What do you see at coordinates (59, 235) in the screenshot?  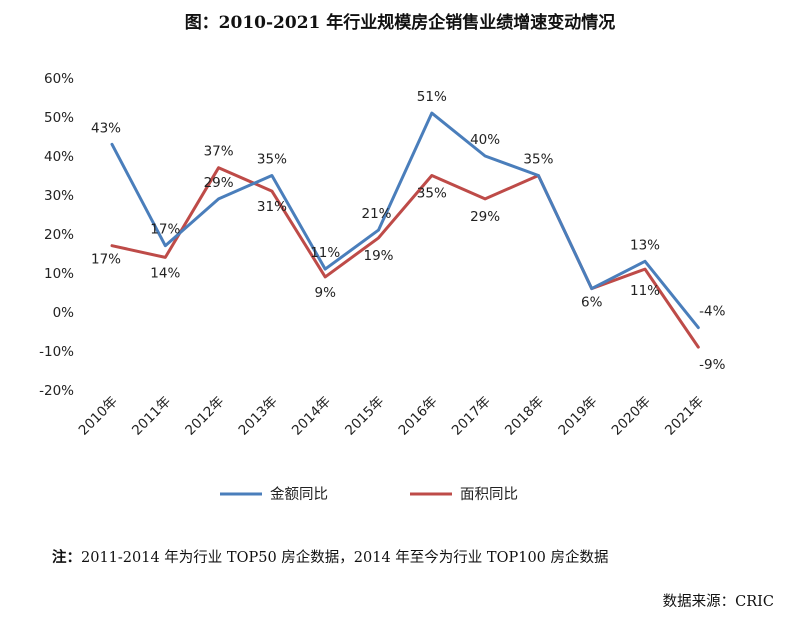 I see `y-tick-label: 20%` at bounding box center [59, 235].